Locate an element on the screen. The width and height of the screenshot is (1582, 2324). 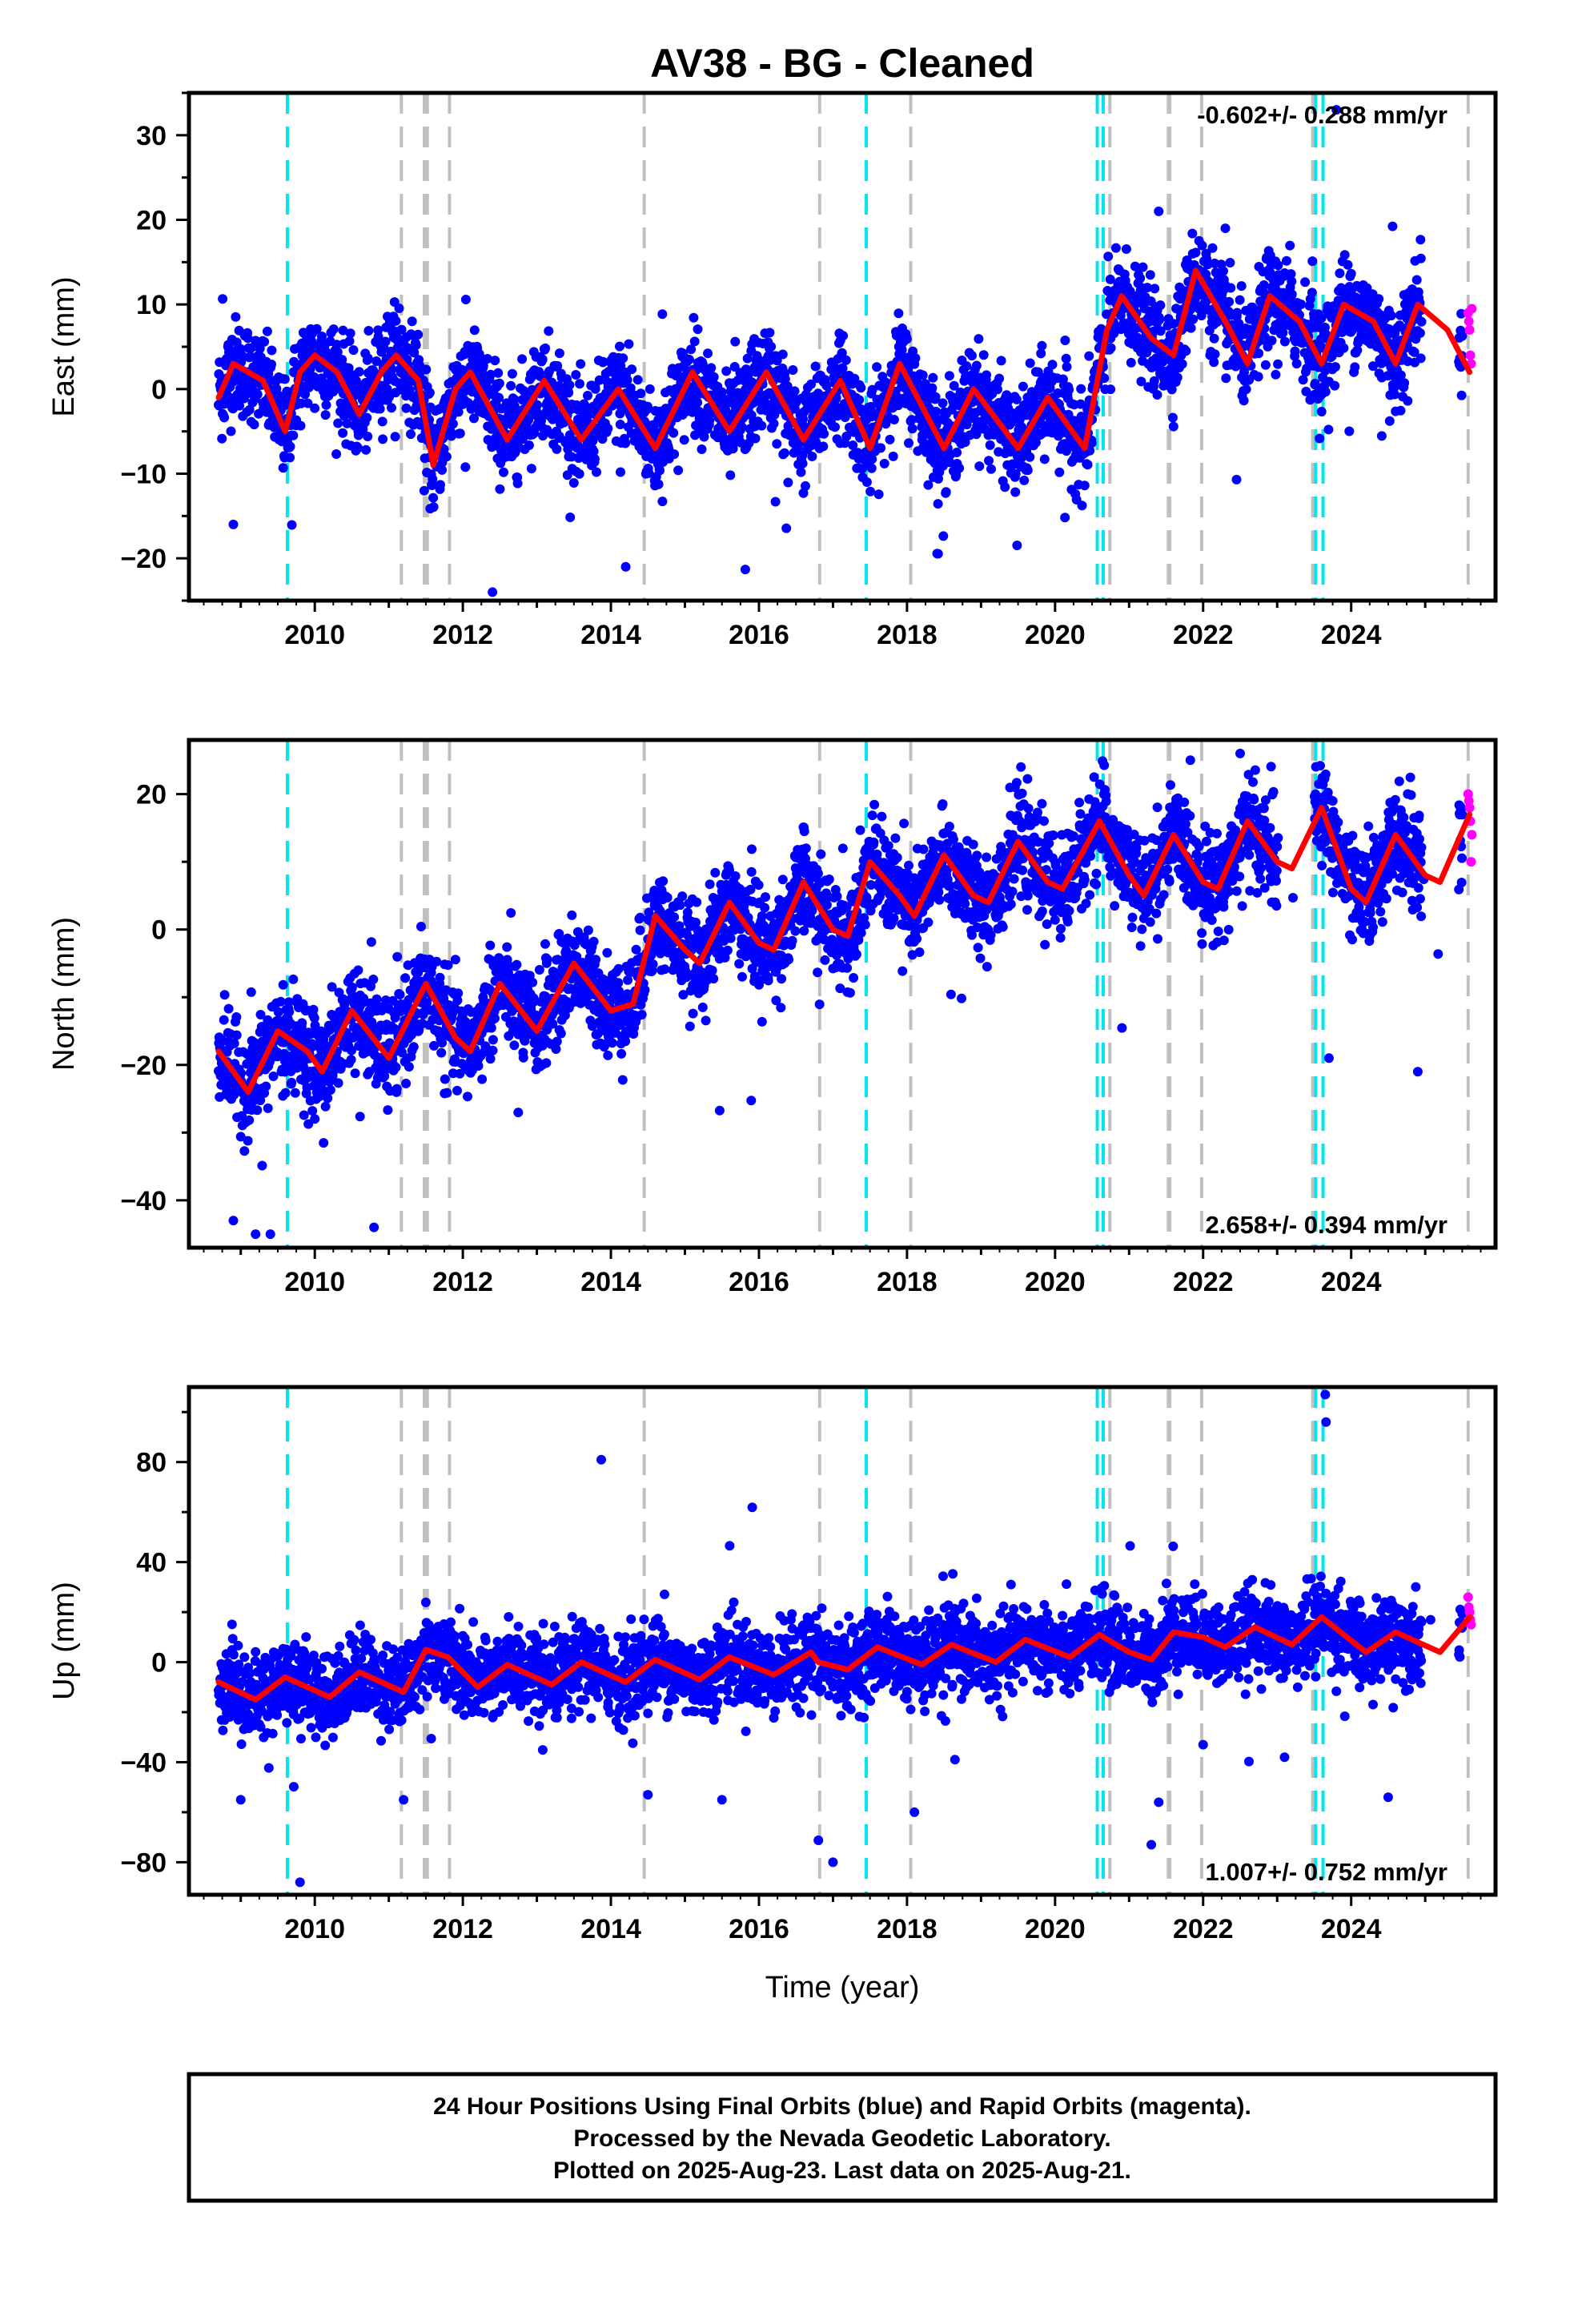
final-orbit-outlier is located at coordinates (493, 592).